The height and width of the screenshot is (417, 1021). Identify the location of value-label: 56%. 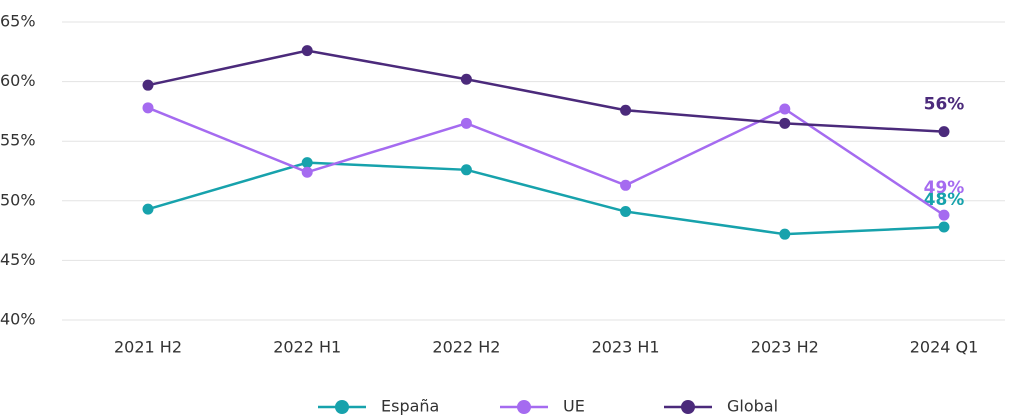
(944, 105).